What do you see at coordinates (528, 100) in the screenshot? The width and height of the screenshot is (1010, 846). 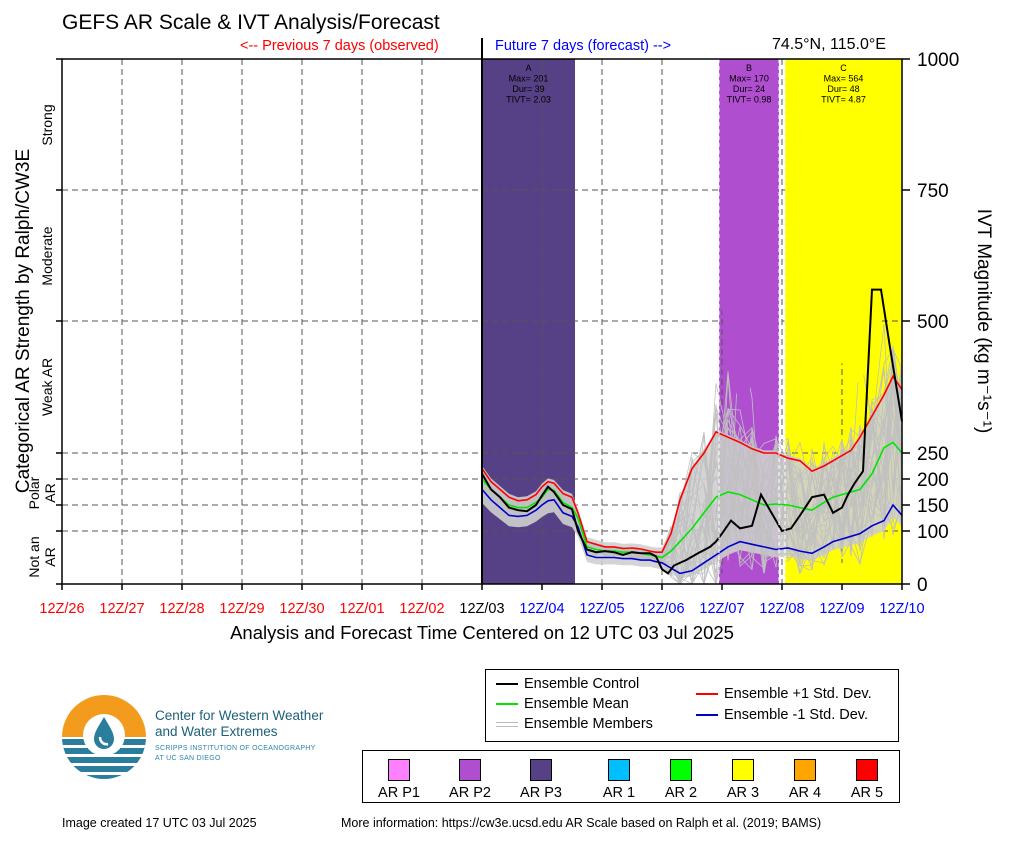 I see `ar-event-annotation: TIVT= 2.03` at bounding box center [528, 100].